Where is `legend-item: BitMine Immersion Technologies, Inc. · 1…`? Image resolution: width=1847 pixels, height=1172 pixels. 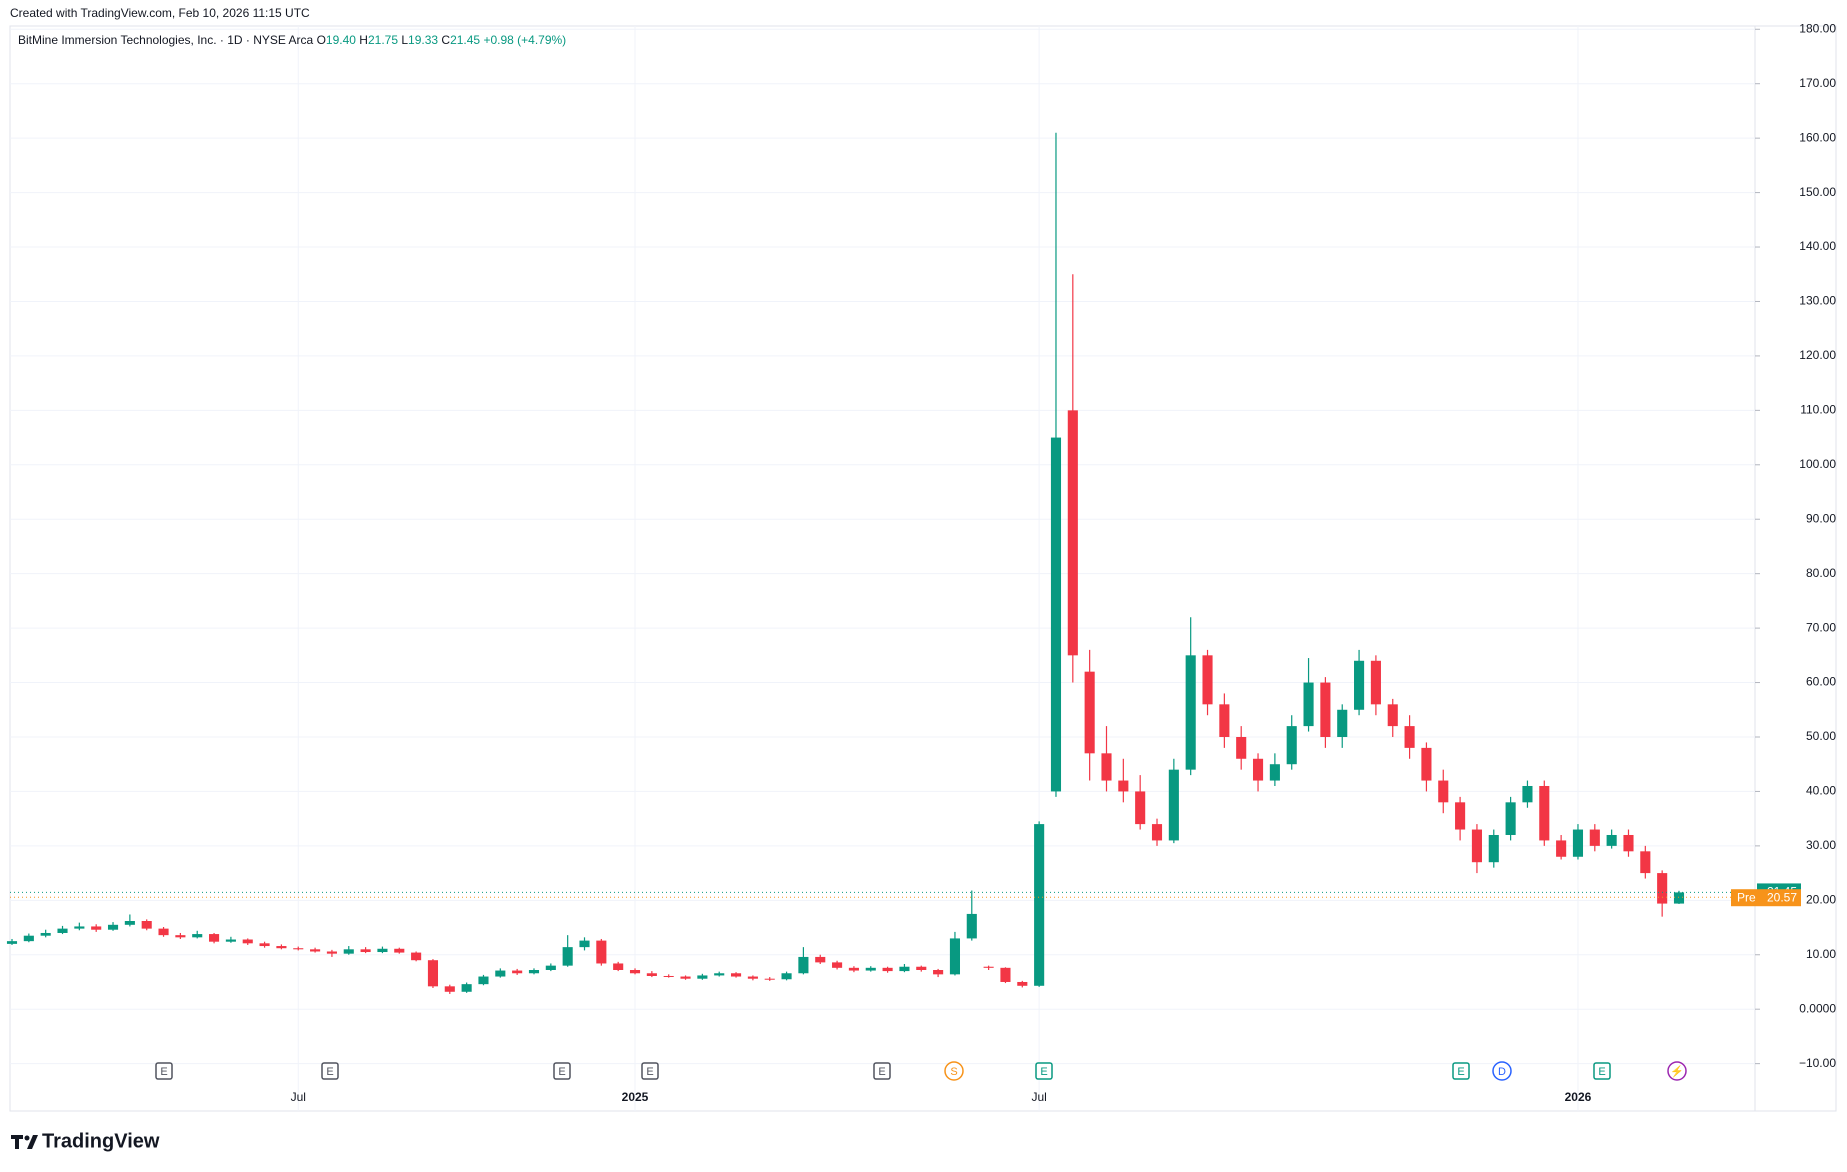 legend-item: BitMine Immersion Technologies, Inc. · 1… is located at coordinates (166, 40).